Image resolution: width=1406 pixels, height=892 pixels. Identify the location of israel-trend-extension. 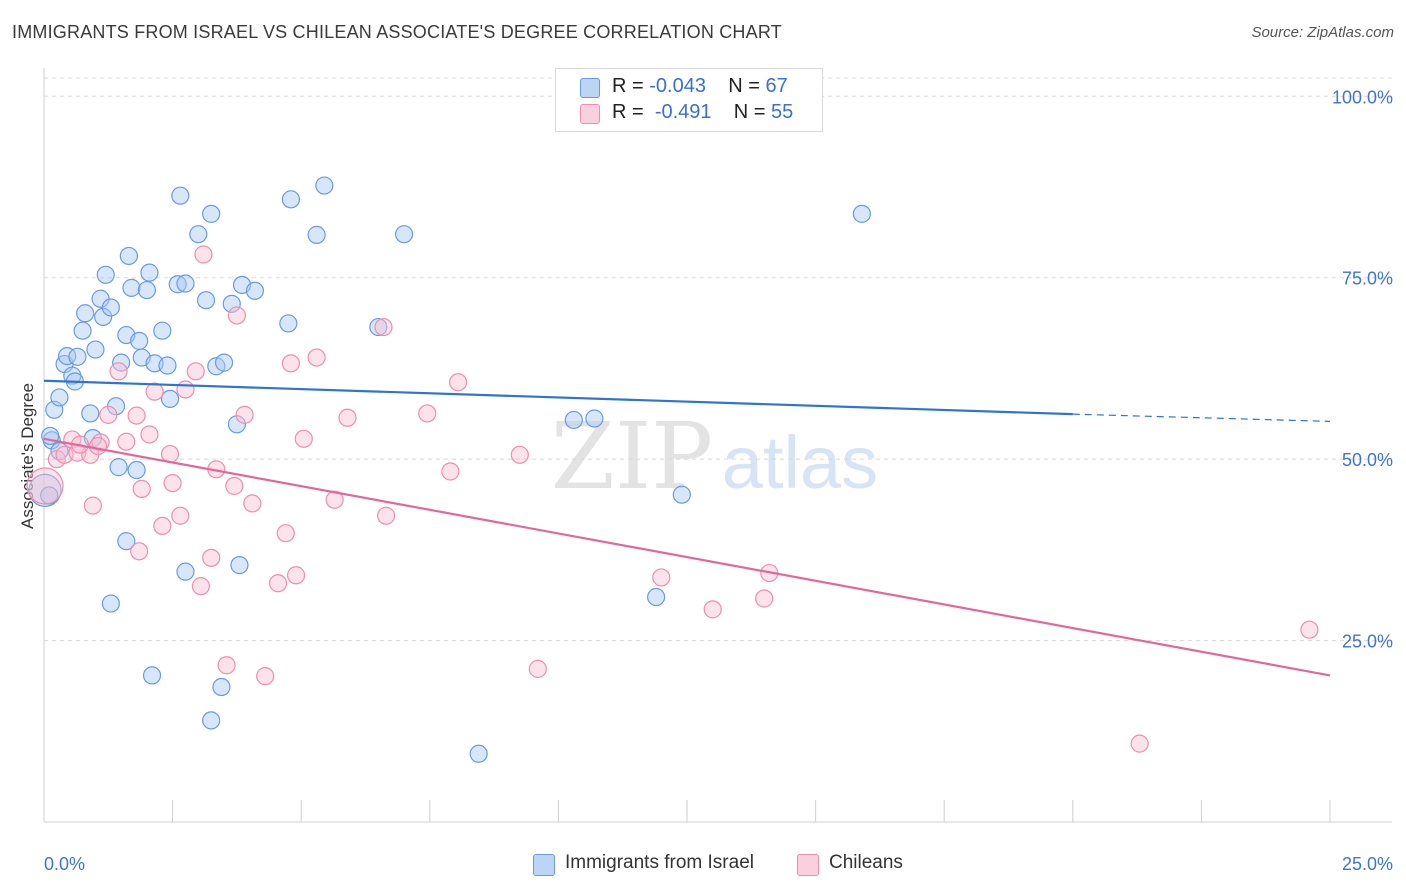
(1201, 418).